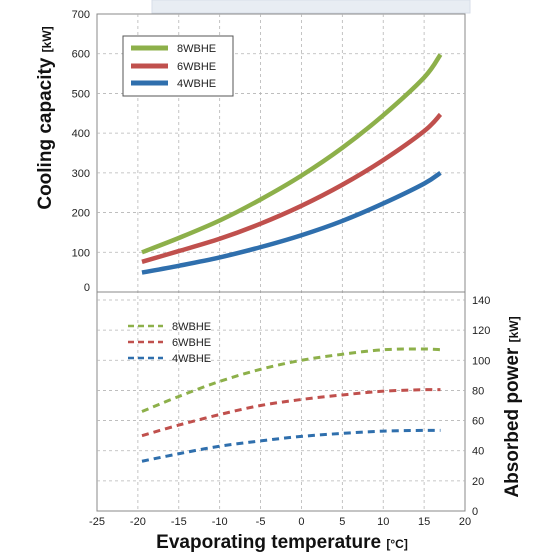  What do you see at coordinates (301, 522) in the screenshot?
I see `x-tick-label: 0` at bounding box center [301, 522].